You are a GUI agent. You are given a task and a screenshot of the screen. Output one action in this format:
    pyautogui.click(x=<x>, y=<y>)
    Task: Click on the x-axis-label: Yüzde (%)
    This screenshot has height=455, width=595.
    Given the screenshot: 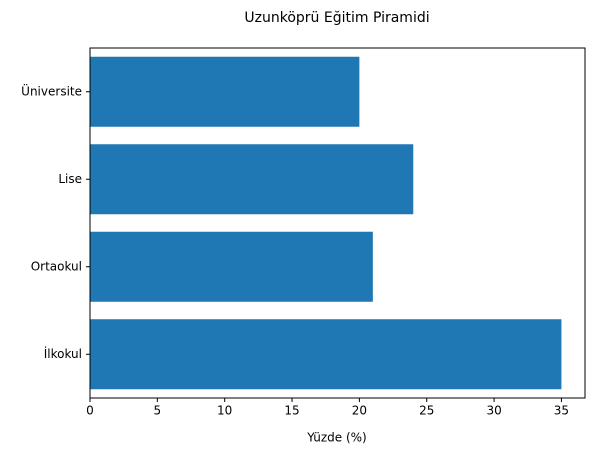 What is the action you would take?
    pyautogui.click(x=336, y=438)
    